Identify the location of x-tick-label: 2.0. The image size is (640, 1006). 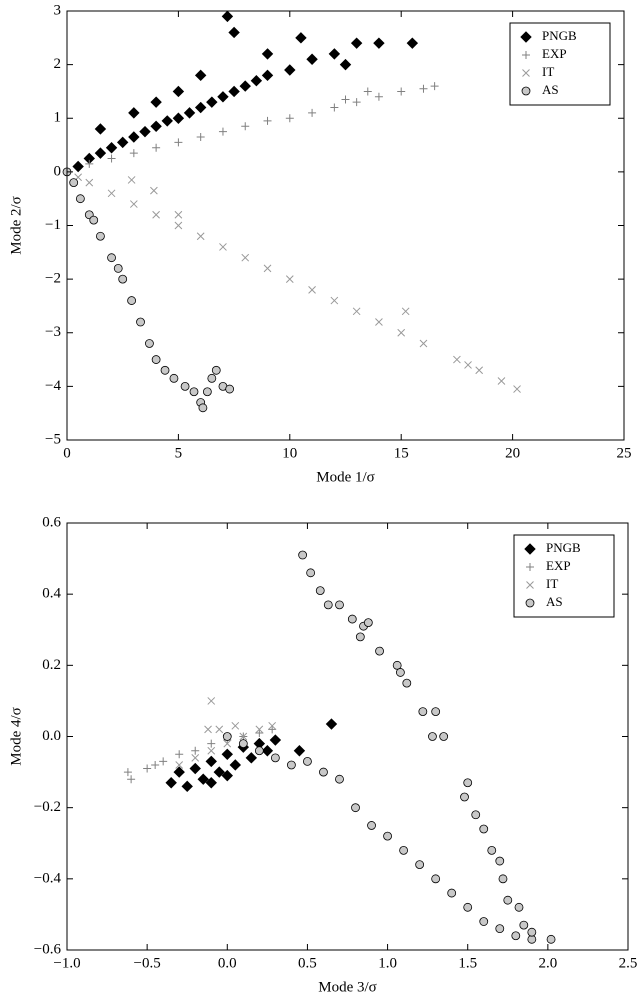
(547, 963).